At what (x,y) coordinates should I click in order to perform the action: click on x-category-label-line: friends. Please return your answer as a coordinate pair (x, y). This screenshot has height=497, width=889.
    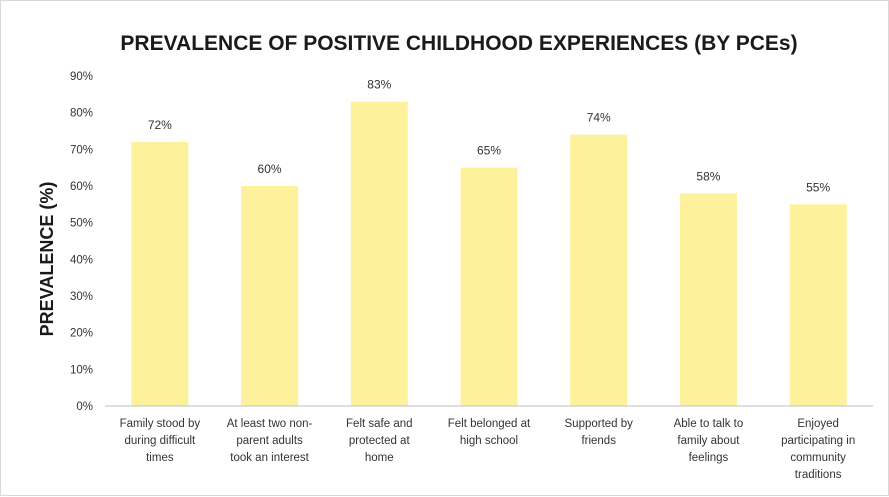
    Looking at the image, I should click on (598, 441).